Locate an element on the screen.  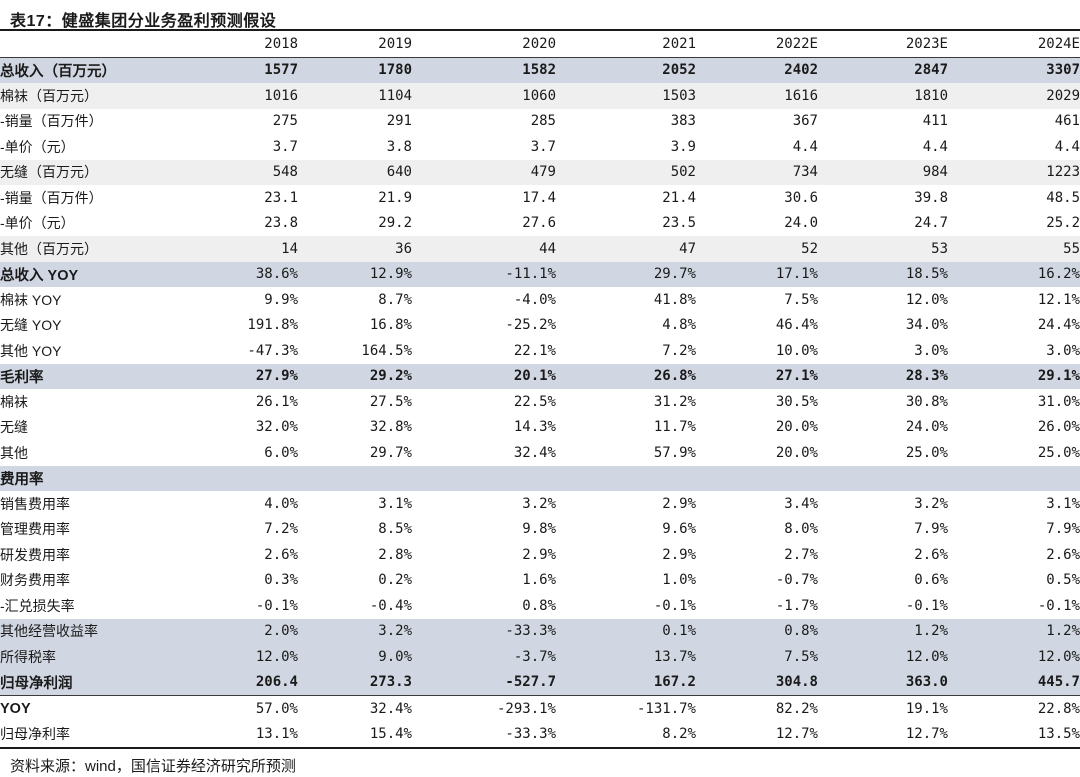
value-cell: -25.2% is located at coordinates (530, 325).